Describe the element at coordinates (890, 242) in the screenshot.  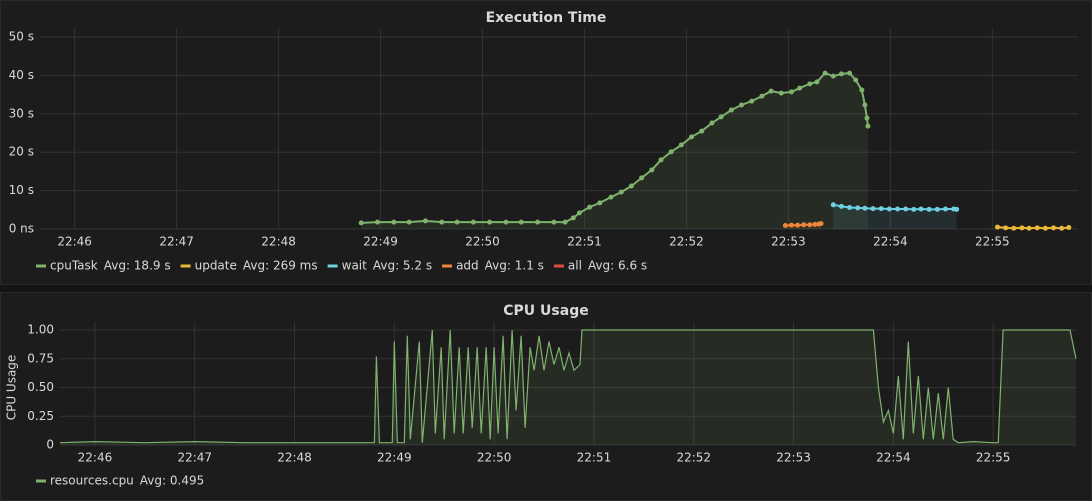
I see `x-tick-label: 22:54` at that location.